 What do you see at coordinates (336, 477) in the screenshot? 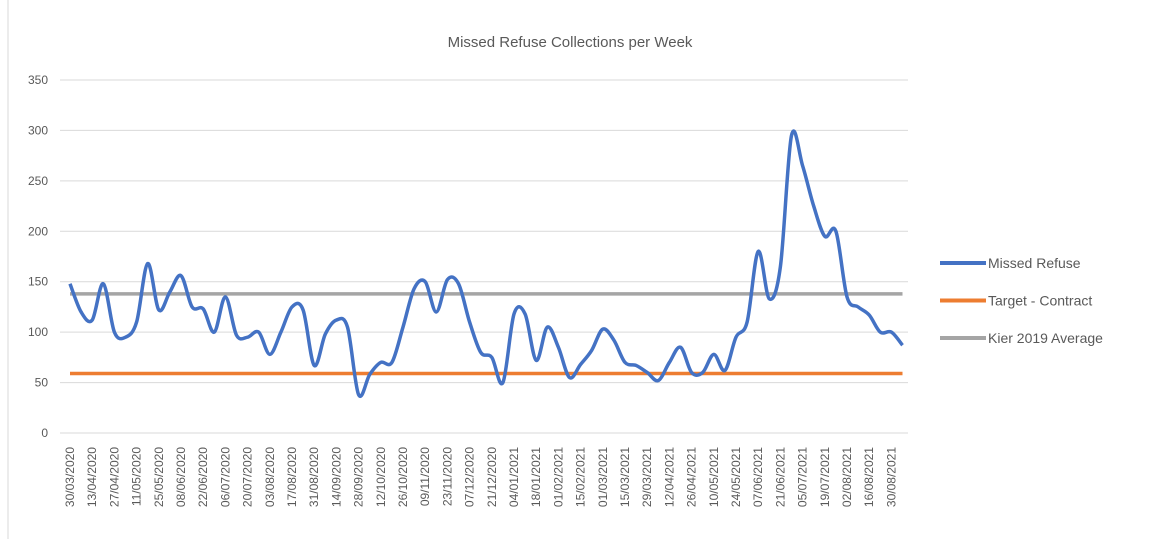
I see `x-tick-label: 14/09/2020` at bounding box center [336, 477].